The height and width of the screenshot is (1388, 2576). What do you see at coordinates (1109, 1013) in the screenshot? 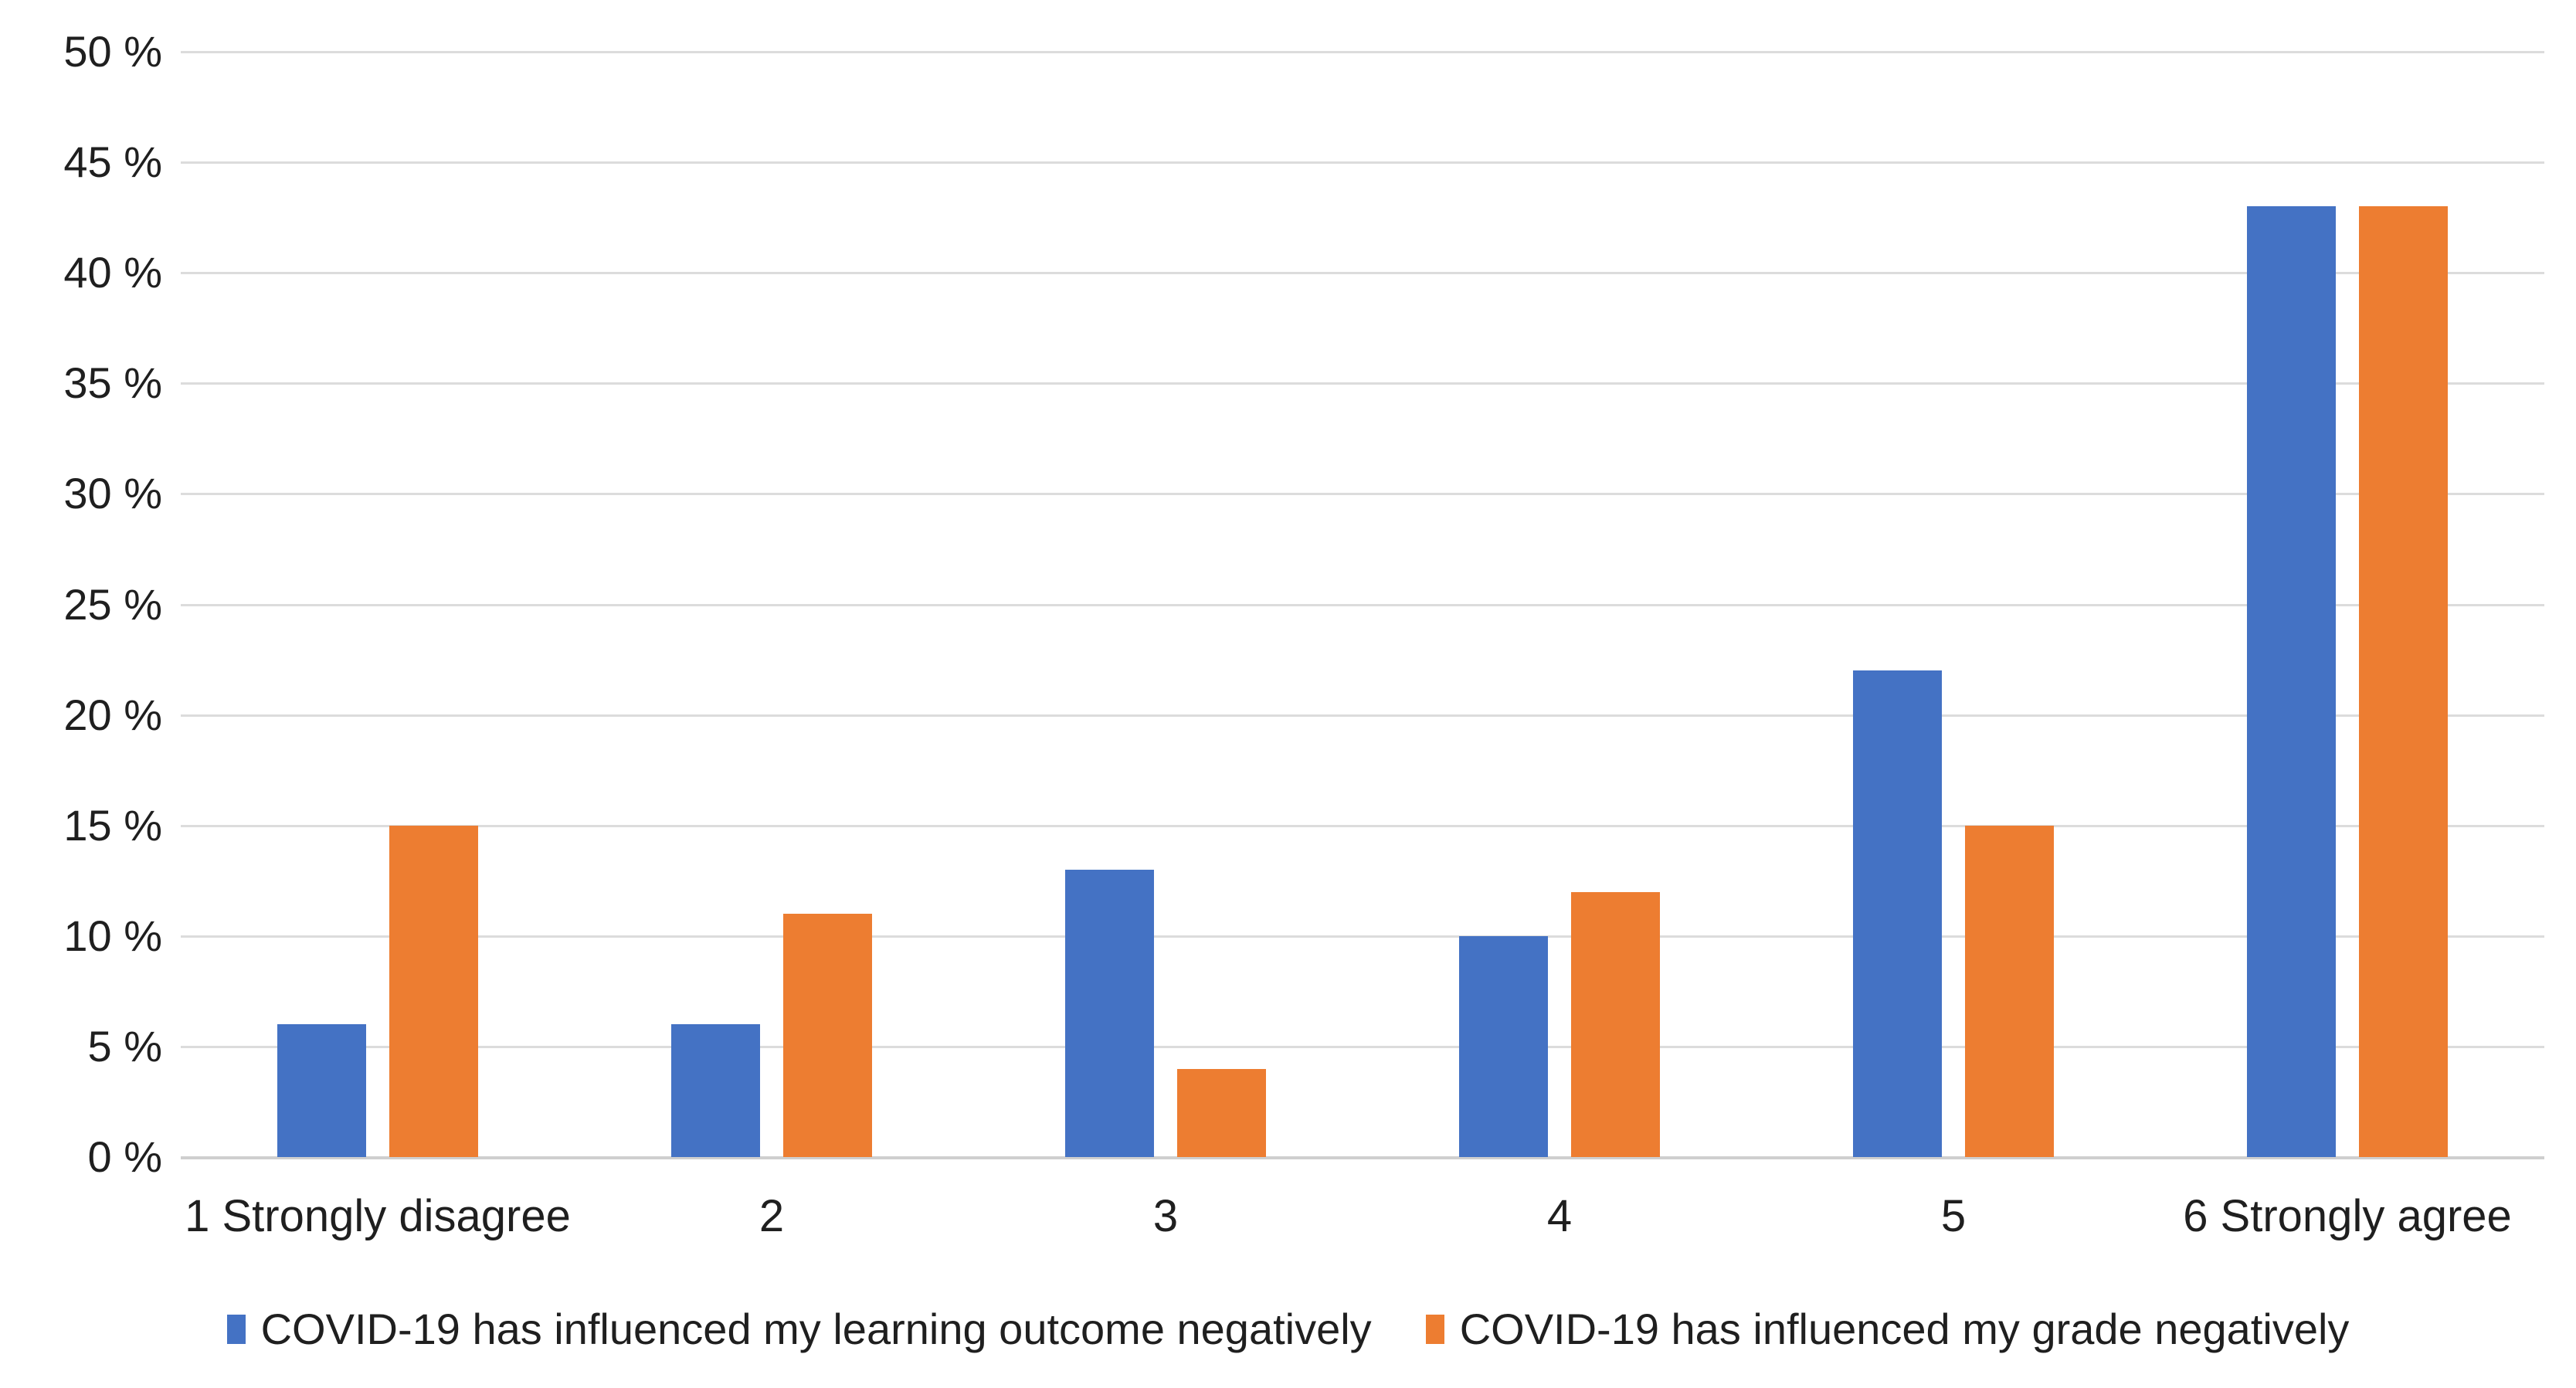
I see `bar-series1-cat3` at bounding box center [1109, 1013].